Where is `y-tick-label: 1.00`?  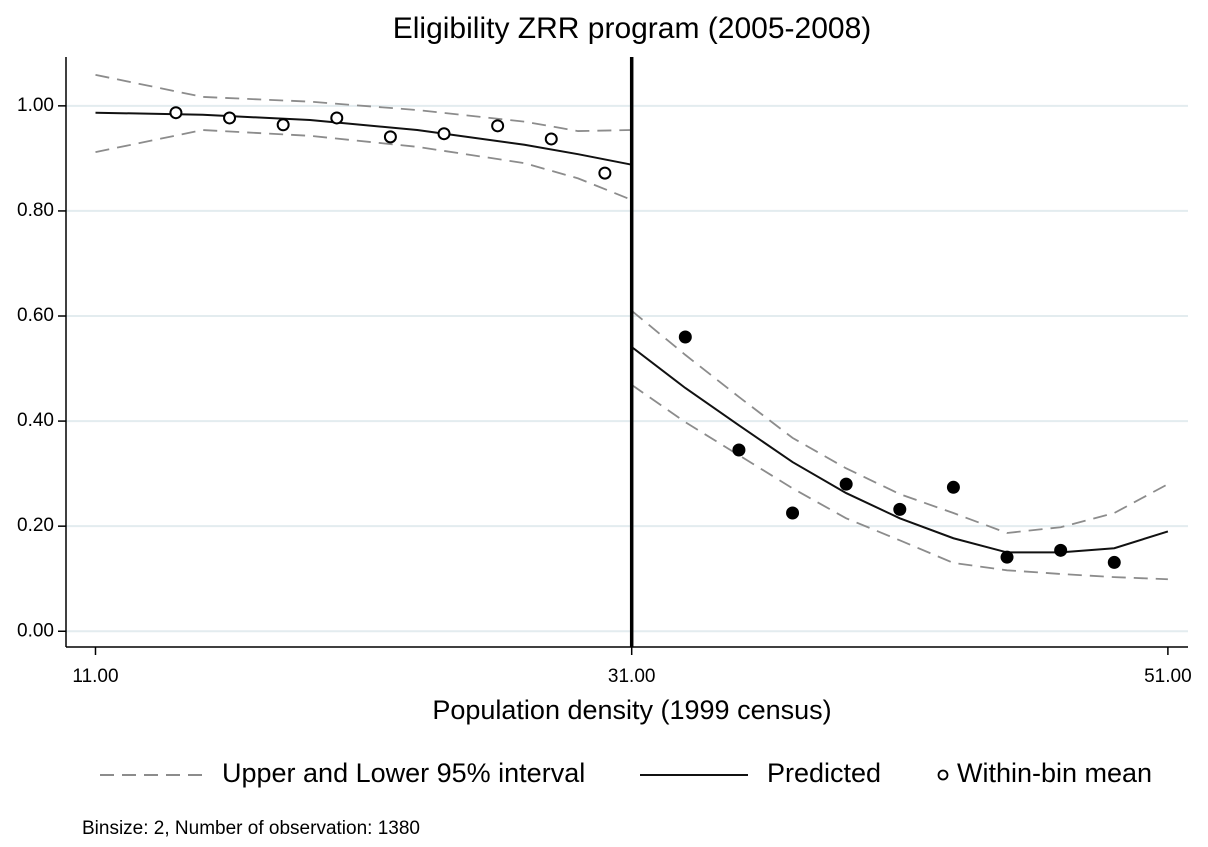
y-tick-label: 1.00 is located at coordinates (35, 105).